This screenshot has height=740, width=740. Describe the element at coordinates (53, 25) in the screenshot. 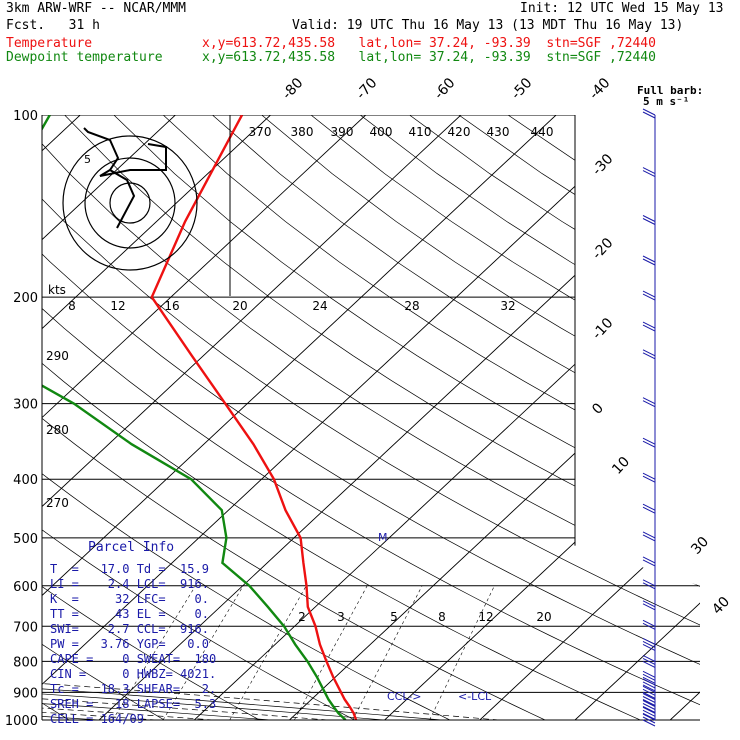

I see `forecast-hour: Fcst. 31 h` at that location.